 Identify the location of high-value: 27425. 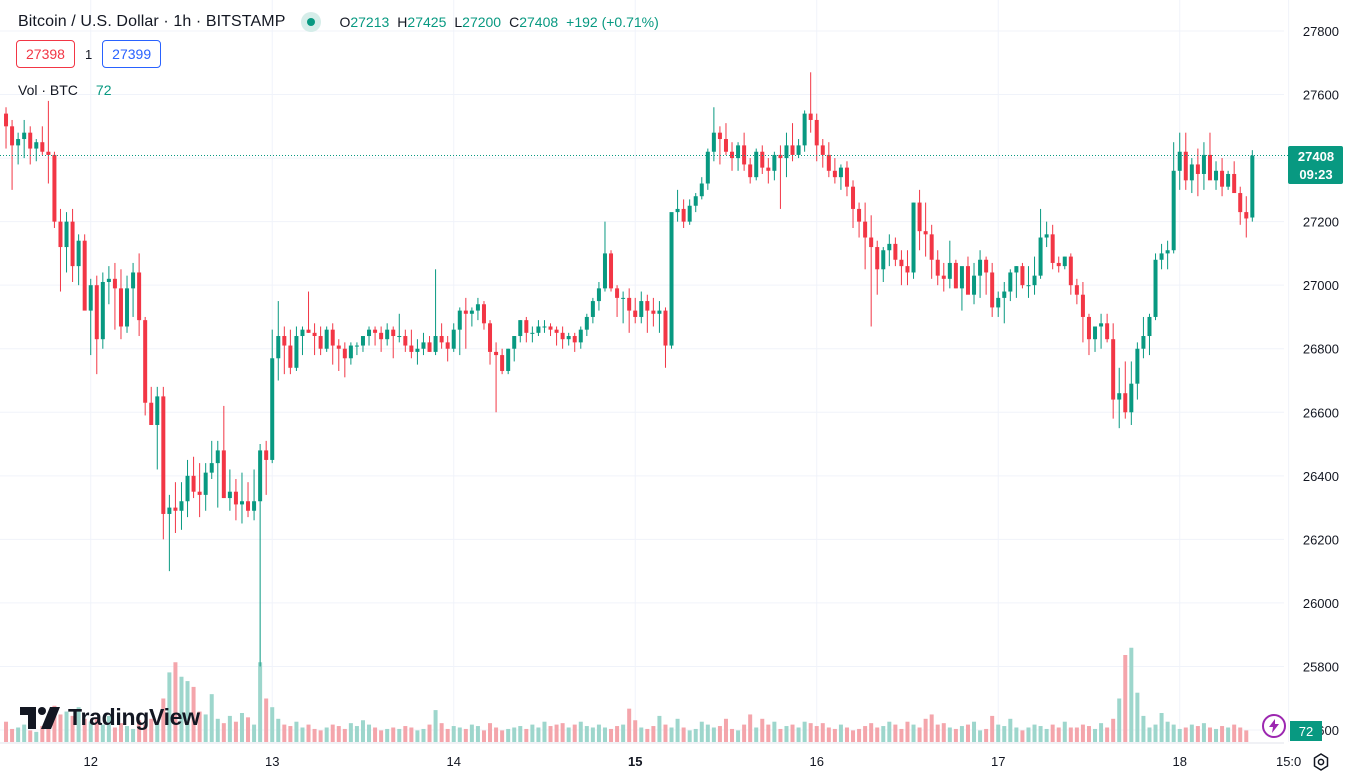
(427, 22).